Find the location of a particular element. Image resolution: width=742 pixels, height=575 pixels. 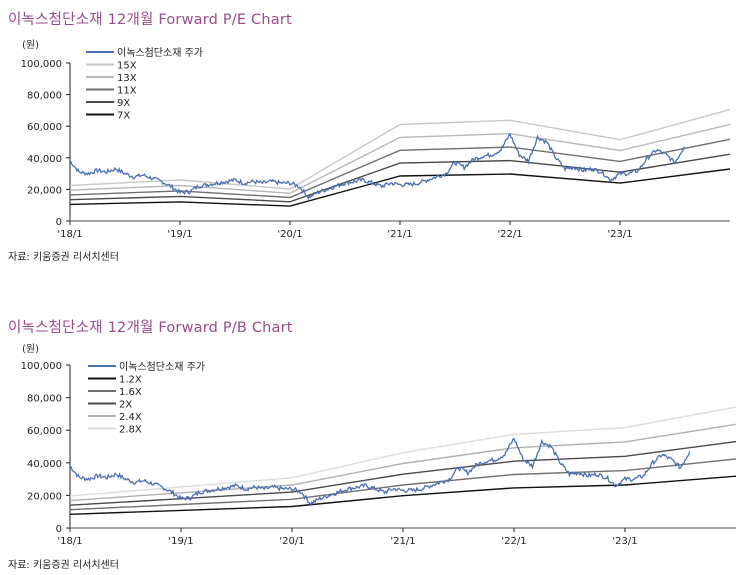

legend-label: 2.8X is located at coordinates (130, 430).